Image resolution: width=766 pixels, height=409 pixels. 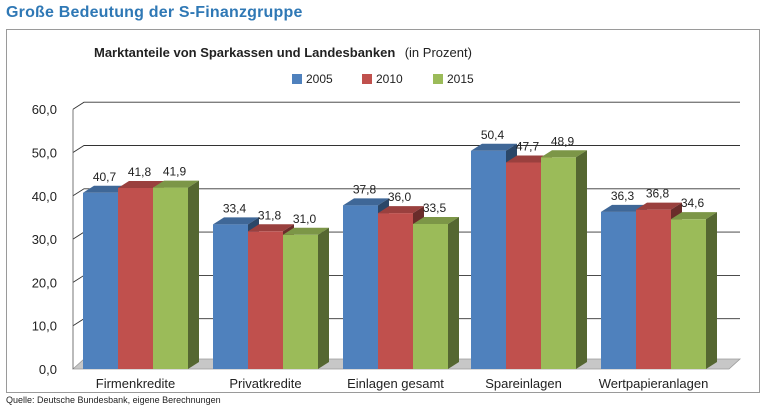 I want to click on data-label-2005-1: 33,4, so click(x=235, y=208).